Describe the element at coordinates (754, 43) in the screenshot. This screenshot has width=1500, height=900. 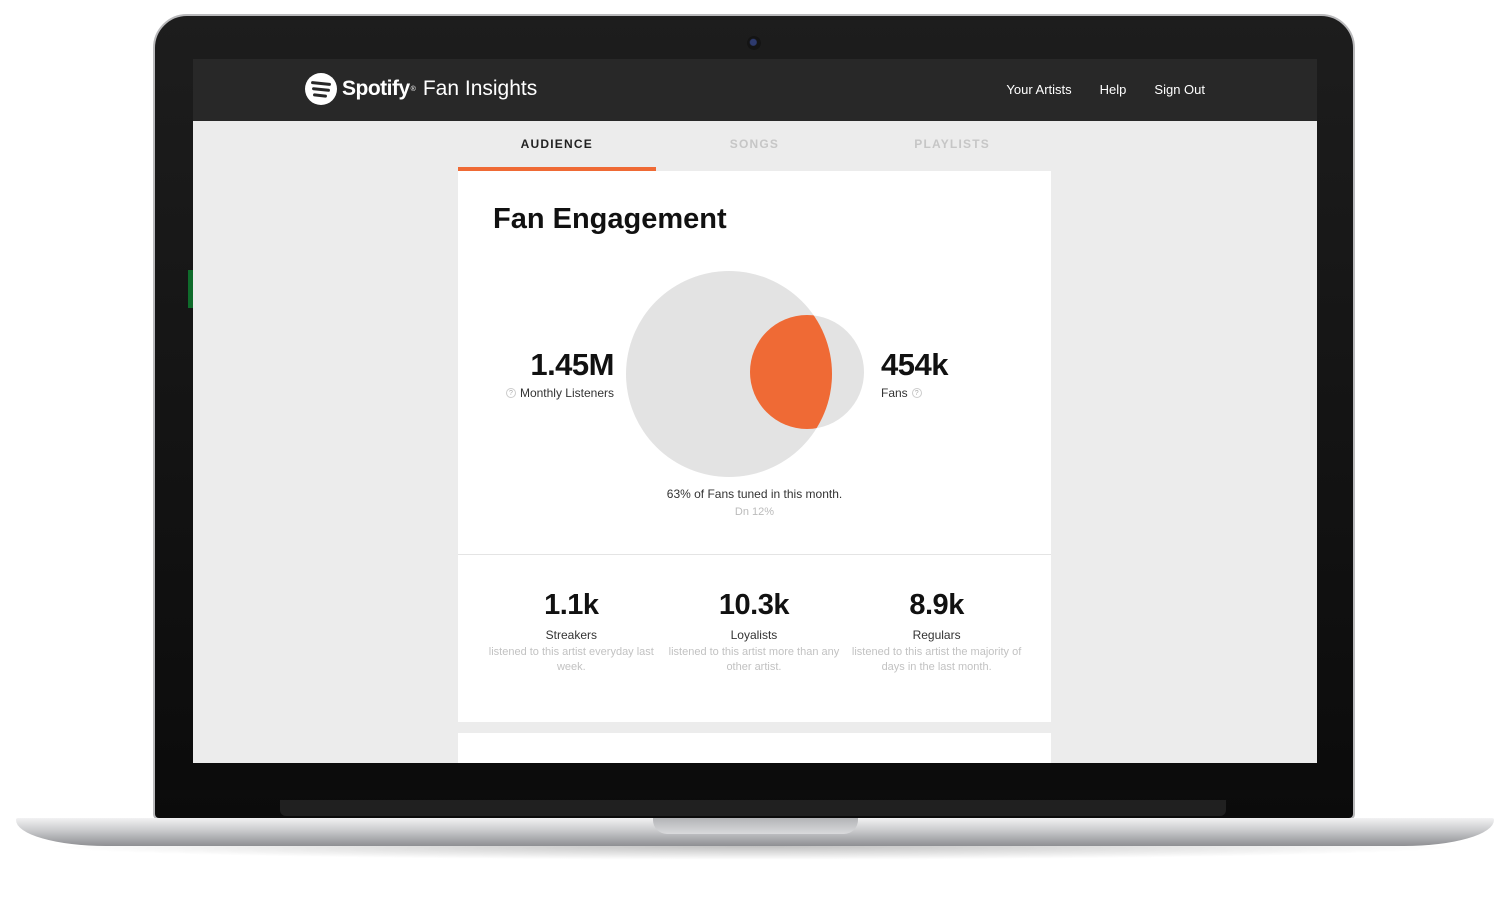
I see `camera-icon` at that location.